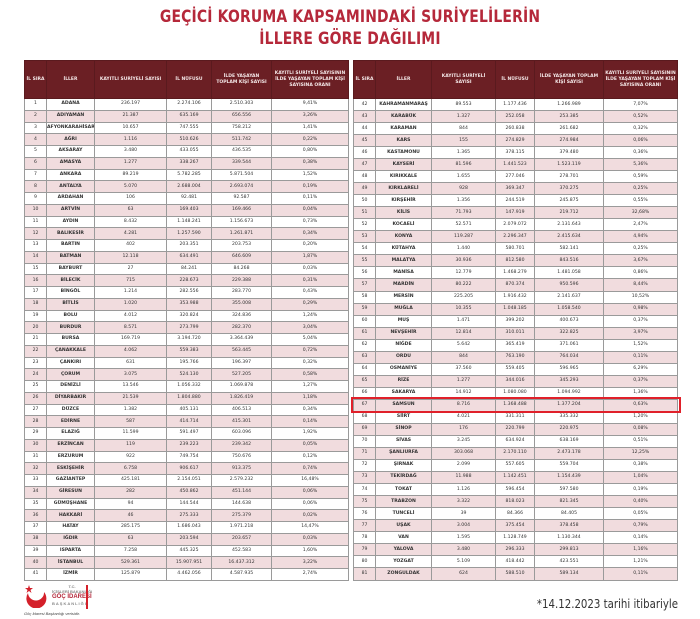 Image resolution: width=700 pixels, height=619 pixels. What do you see at coordinates (310, 515) in the screenshot?
I see `cell-oran: 0,02%` at bounding box center [310, 515].